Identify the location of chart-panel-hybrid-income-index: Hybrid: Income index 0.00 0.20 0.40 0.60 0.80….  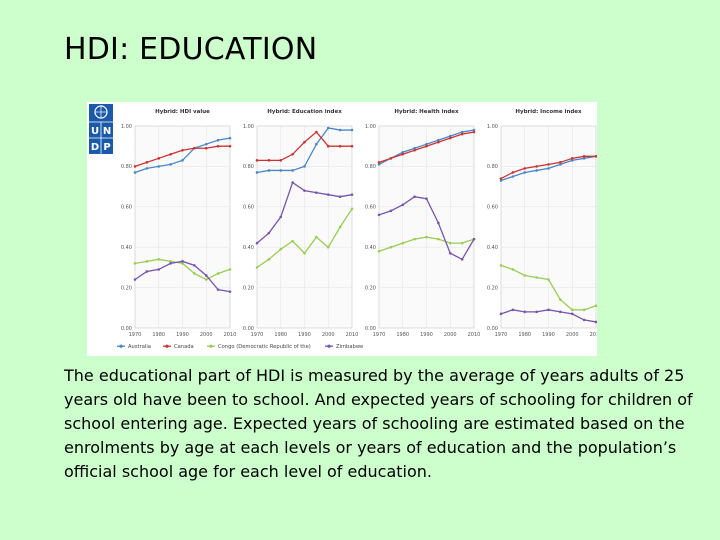
(545, 223).